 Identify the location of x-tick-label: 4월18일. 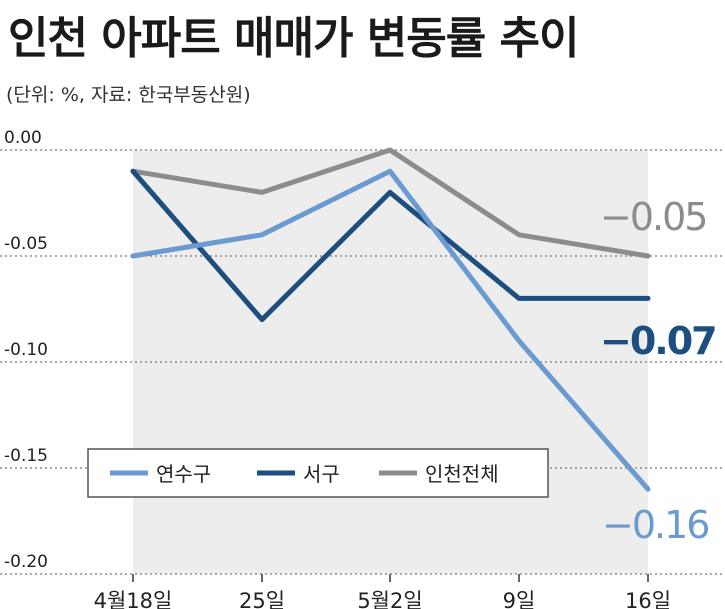
(133, 599).